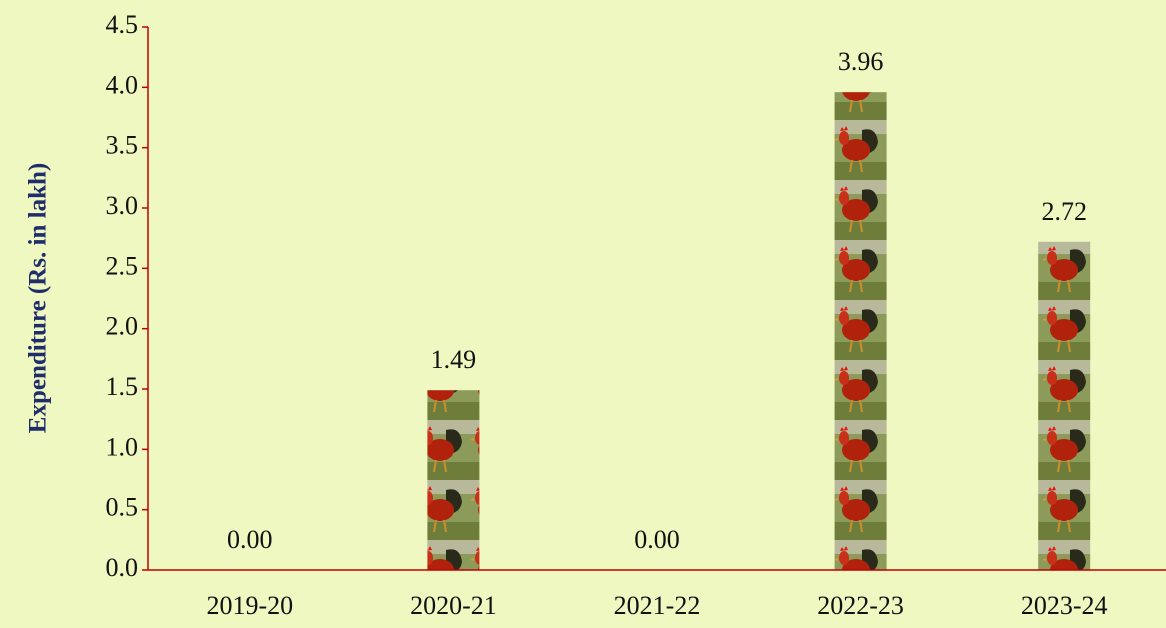 Image resolution: width=1166 pixels, height=628 pixels. What do you see at coordinates (454, 359) in the screenshot?
I see `value-label: 1.49` at bounding box center [454, 359].